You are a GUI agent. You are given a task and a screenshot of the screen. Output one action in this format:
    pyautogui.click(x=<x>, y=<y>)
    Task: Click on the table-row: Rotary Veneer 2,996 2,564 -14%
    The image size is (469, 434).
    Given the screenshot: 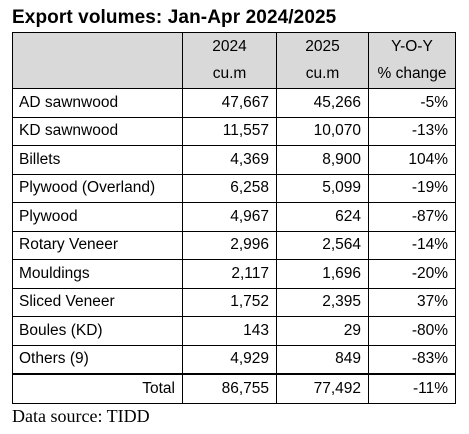 What is the action you would take?
    pyautogui.click(x=234, y=245)
    